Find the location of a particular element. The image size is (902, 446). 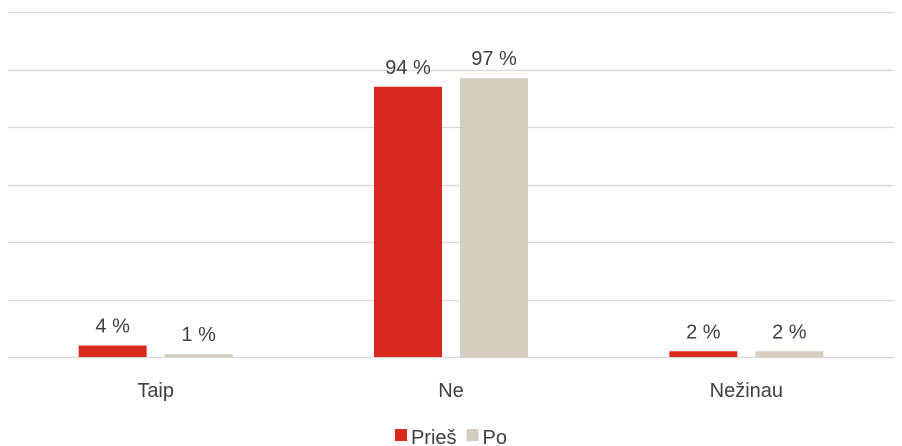

data-label: 97 % is located at coordinates (494, 59).